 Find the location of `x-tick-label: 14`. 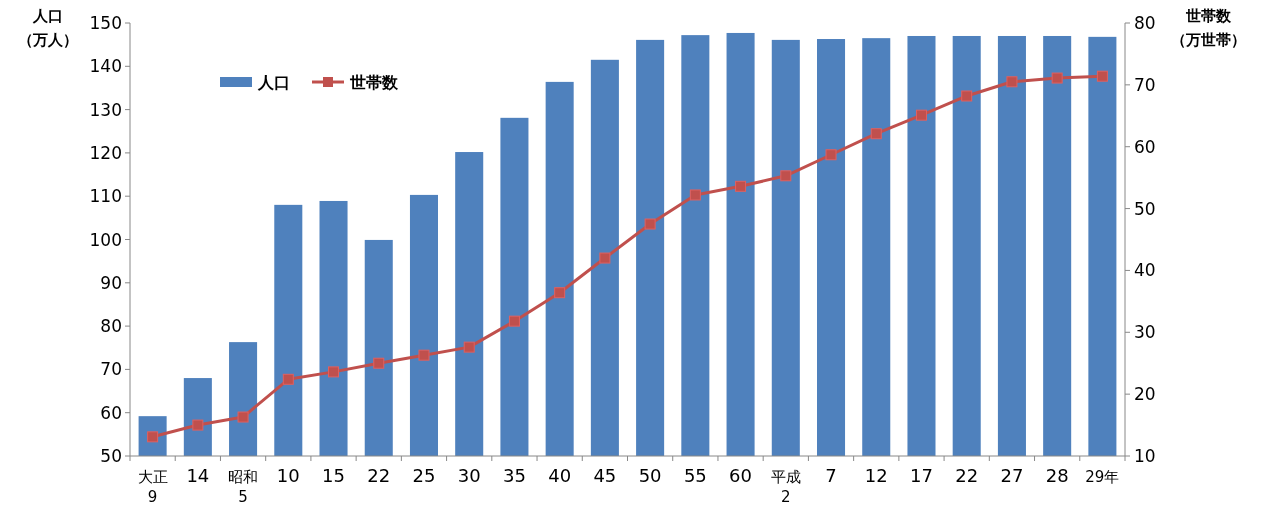

x-tick-label: 14 is located at coordinates (198, 475).